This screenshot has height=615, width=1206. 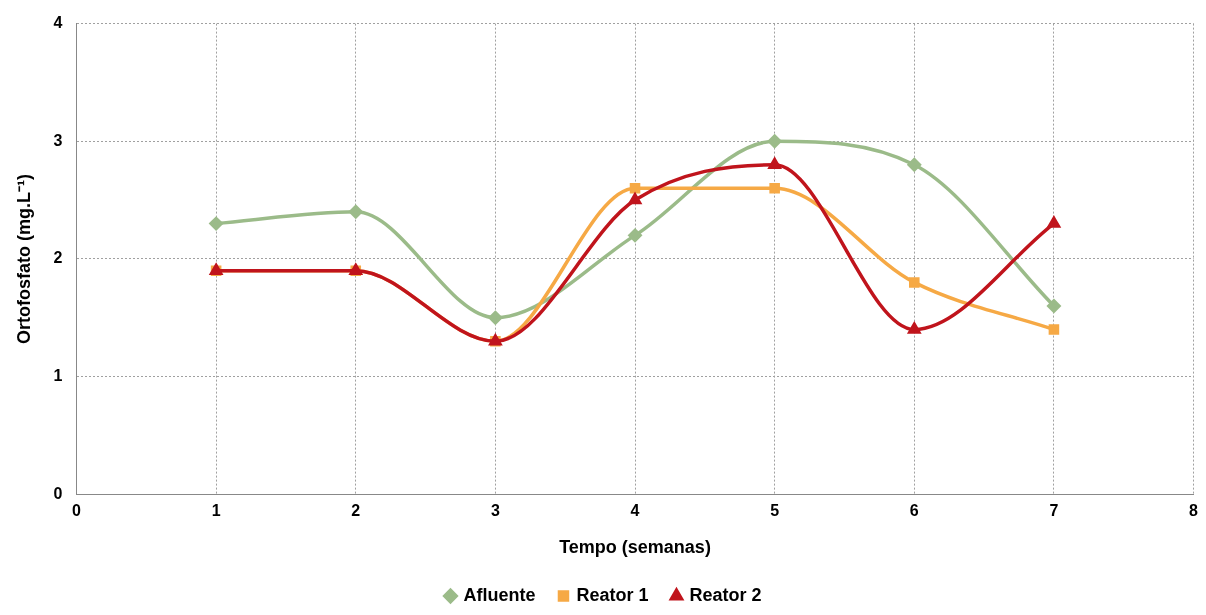 What do you see at coordinates (1054, 511) in the screenshot?
I see `x-tick-label: 7` at bounding box center [1054, 511].